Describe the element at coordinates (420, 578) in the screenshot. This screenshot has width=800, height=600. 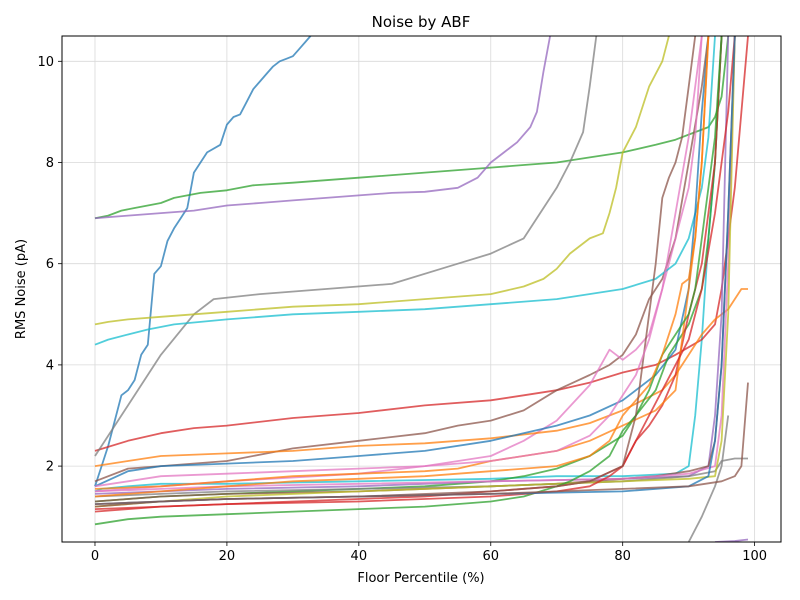
I see `x-axis-label: Floor Percentile (%)` at that location.